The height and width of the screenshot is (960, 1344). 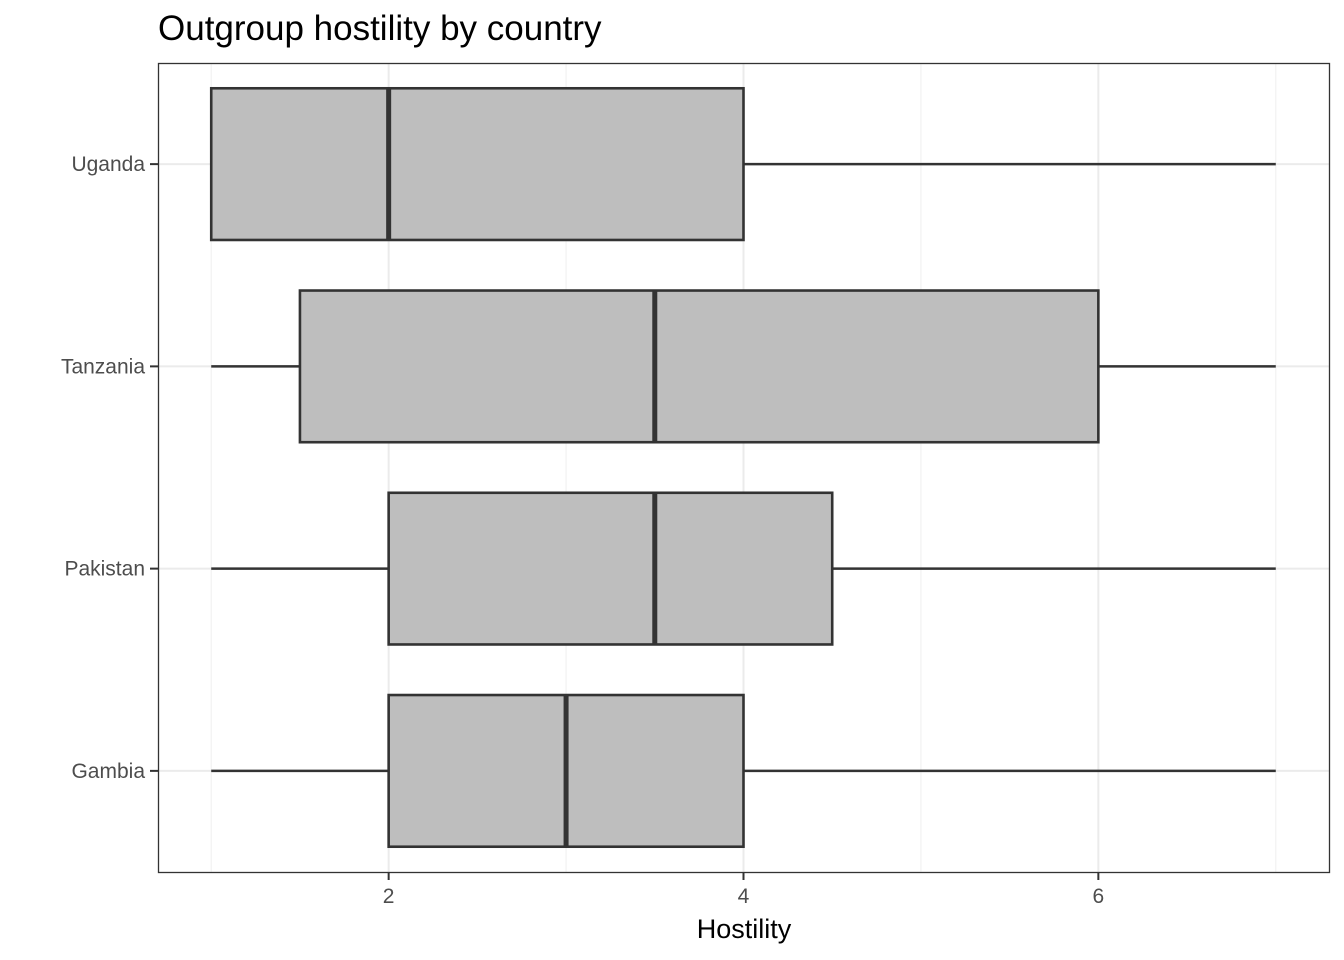 I want to click on box-tanzania, so click(x=743, y=366).